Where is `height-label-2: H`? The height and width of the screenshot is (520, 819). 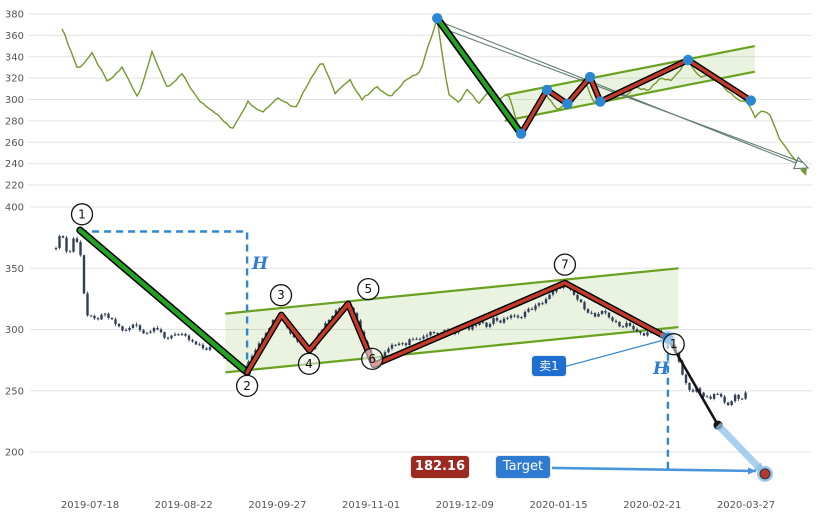
height-label-2: H is located at coordinates (661, 369).